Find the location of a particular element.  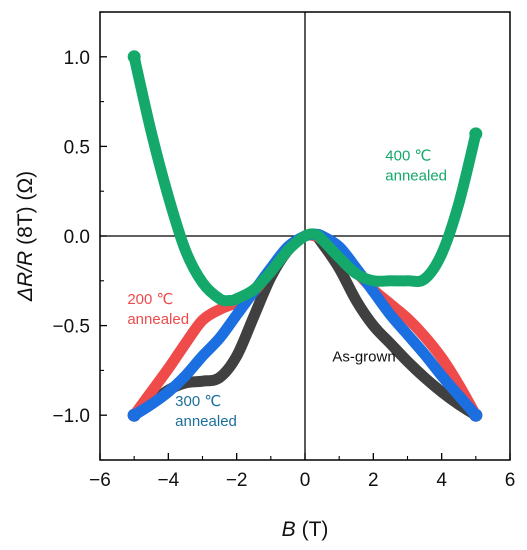

annotation-asgrown: As-grown is located at coordinates (363, 356).